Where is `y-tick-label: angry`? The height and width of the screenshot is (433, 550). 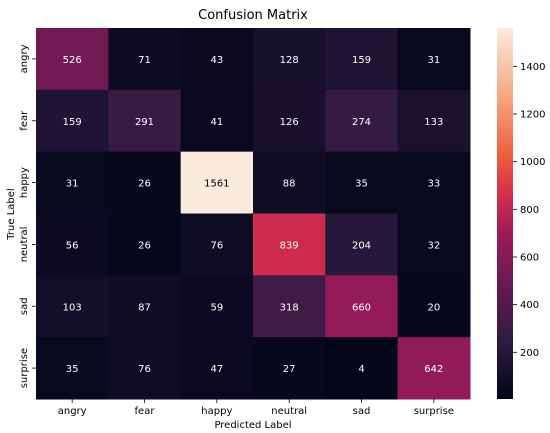
y-tick-label: angry is located at coordinates (24, 58).